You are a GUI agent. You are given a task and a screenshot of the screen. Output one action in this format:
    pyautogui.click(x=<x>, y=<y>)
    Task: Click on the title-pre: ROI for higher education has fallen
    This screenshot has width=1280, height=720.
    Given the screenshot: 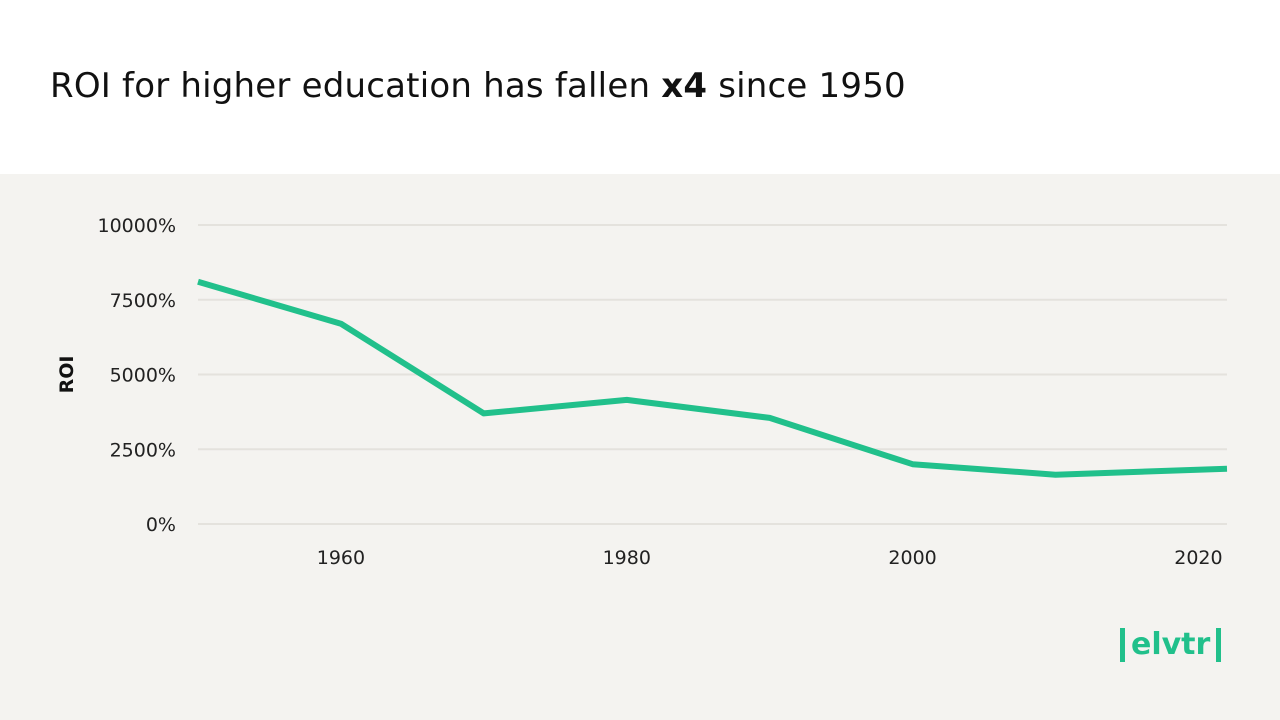 What is the action you would take?
    pyautogui.click(x=356, y=86)
    